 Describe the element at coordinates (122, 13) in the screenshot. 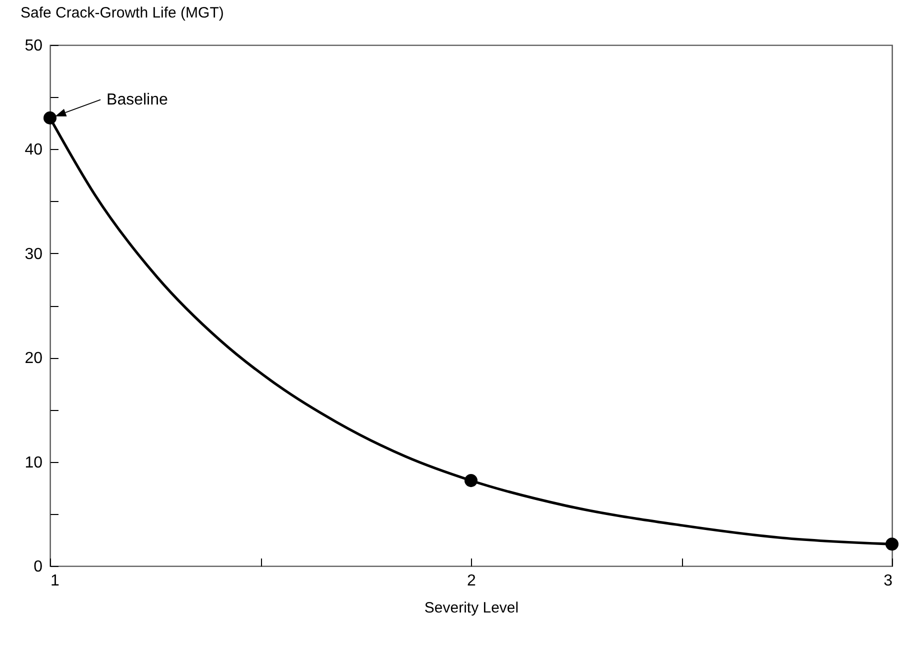

I see `y-axis-title: Safe Crack-Growth Life (MGT)` at that location.